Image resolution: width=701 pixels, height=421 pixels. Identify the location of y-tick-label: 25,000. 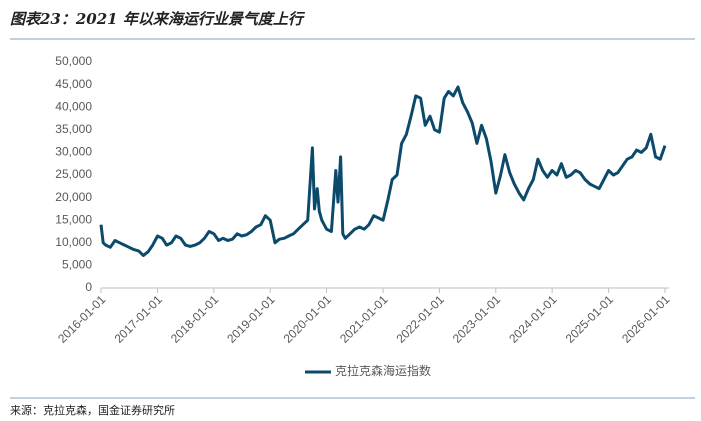
(73, 174).